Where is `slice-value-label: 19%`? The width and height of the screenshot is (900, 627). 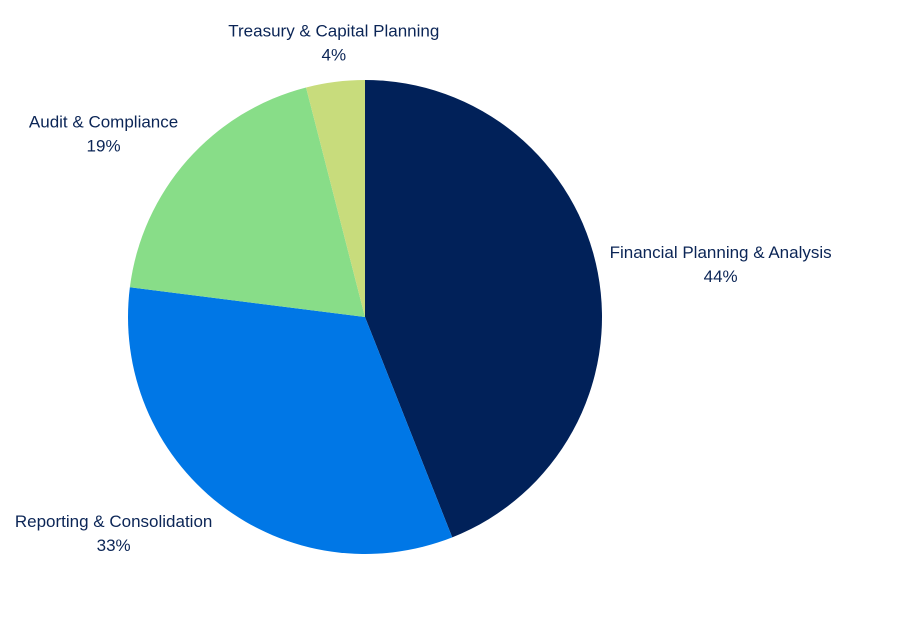 slice-value-label: 19% is located at coordinates (104, 146).